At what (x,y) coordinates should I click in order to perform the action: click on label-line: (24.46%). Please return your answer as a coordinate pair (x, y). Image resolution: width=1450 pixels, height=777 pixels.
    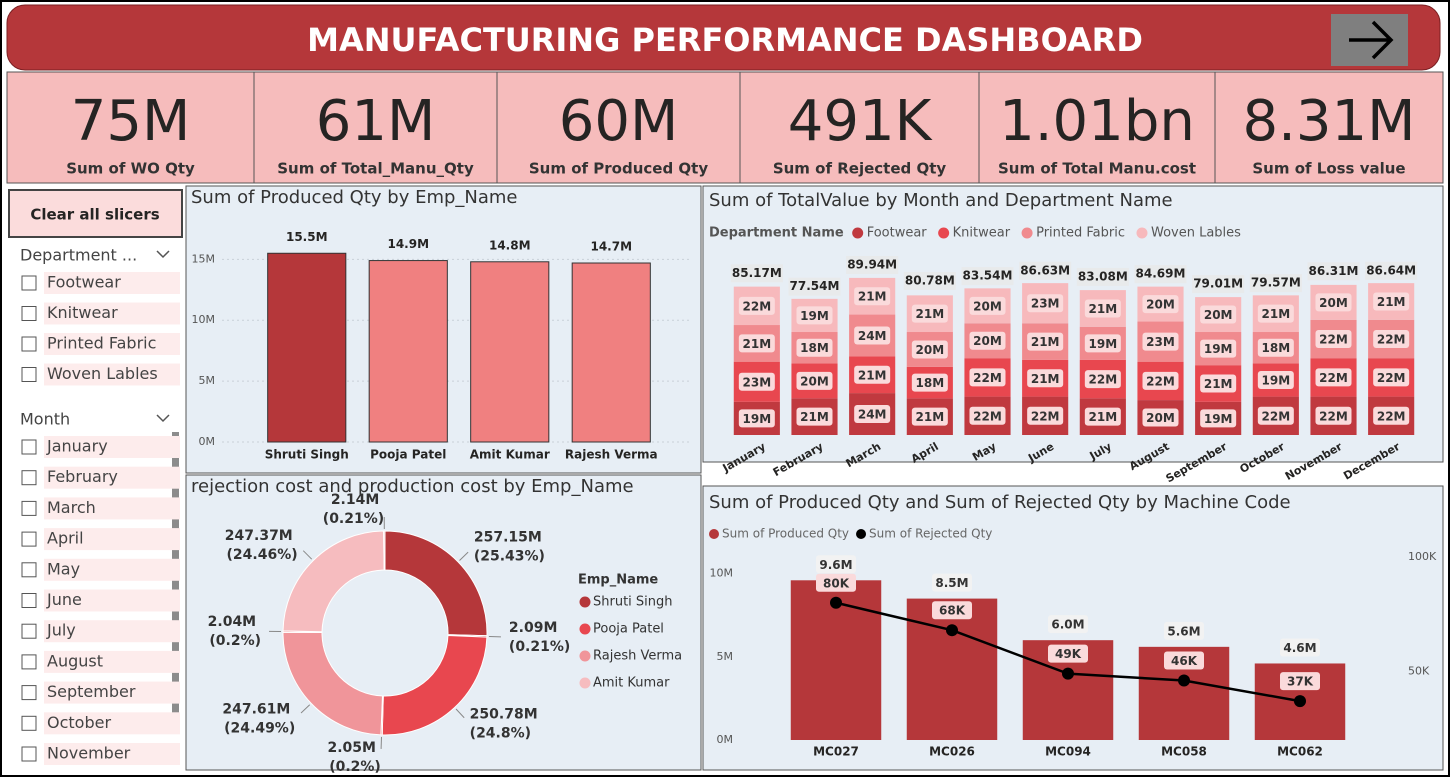
    Looking at the image, I should click on (262, 555).